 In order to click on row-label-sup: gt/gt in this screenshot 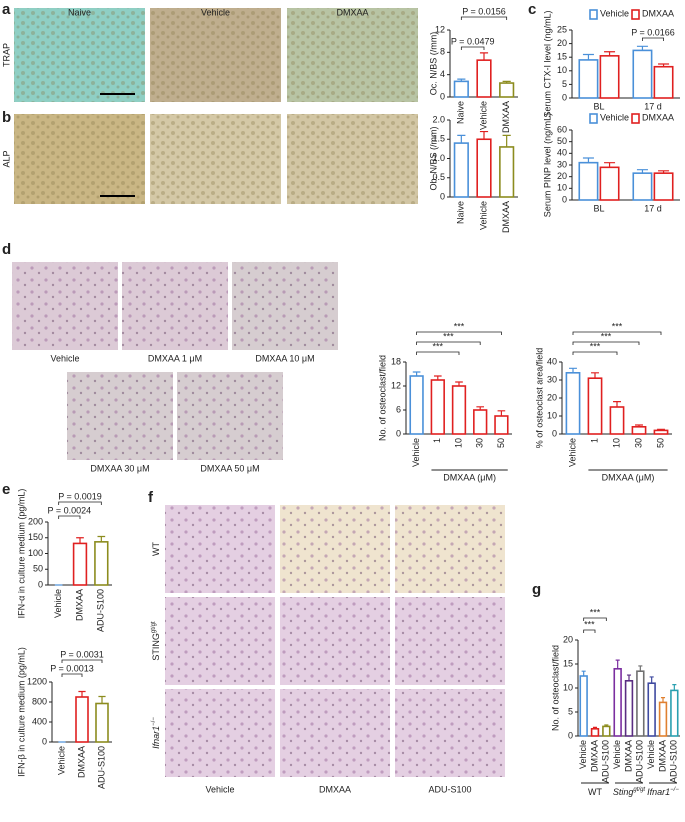, I will do `click(154, 627)`.